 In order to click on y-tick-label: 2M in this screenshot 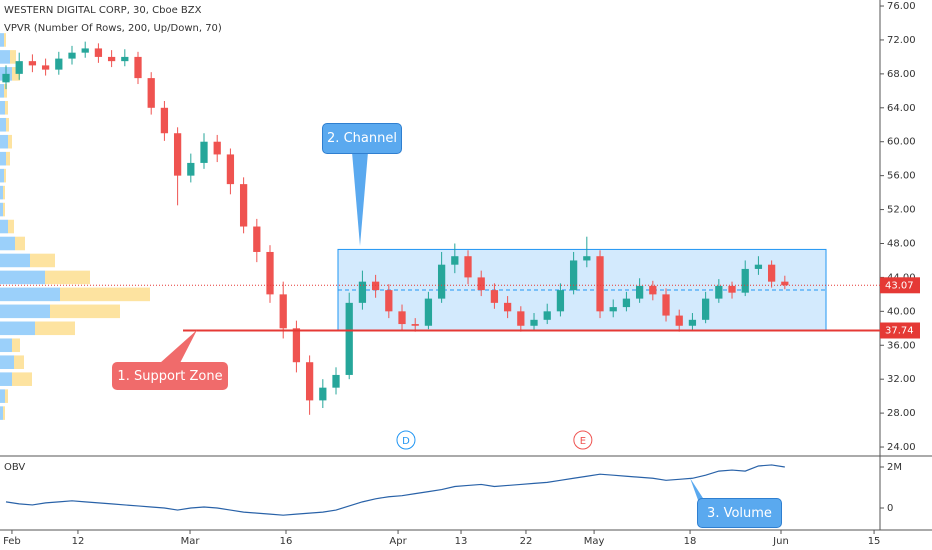, I will do `click(894, 467)`.